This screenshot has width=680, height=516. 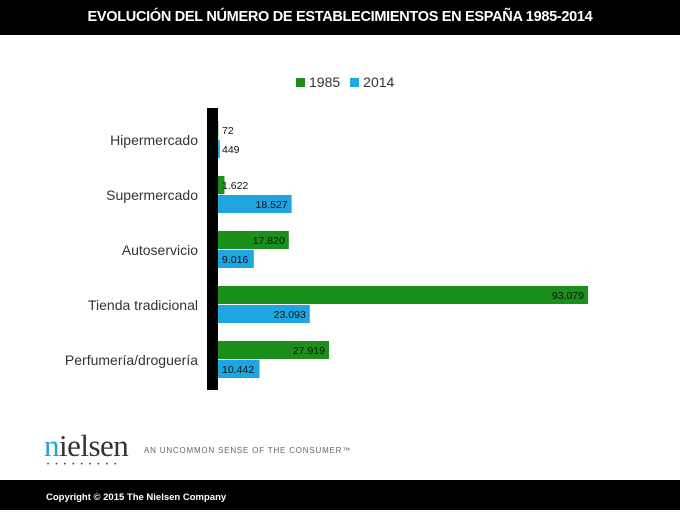 What do you see at coordinates (235, 186) in the screenshot?
I see `data-label: 1.622` at bounding box center [235, 186].